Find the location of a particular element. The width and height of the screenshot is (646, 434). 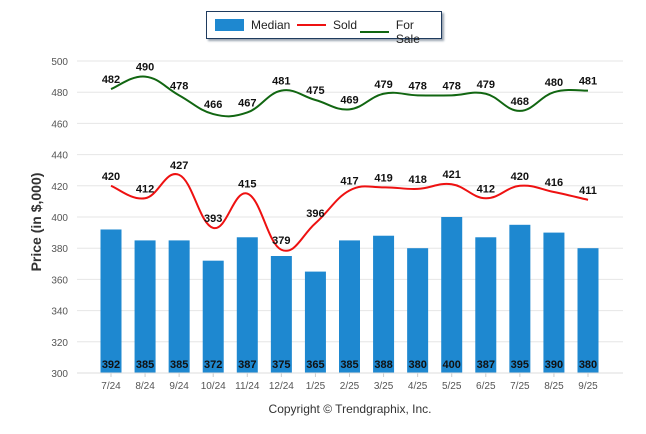

y-tick-label: 500 is located at coordinates (59, 62).